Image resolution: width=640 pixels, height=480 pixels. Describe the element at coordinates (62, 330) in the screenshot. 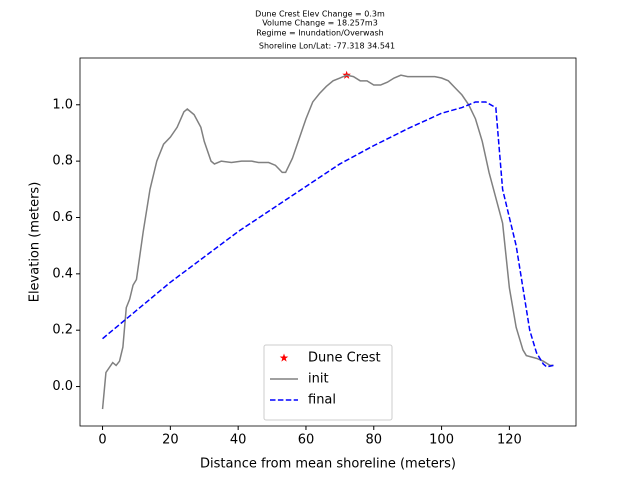

I see `y-tick-label: 0.2` at that location.